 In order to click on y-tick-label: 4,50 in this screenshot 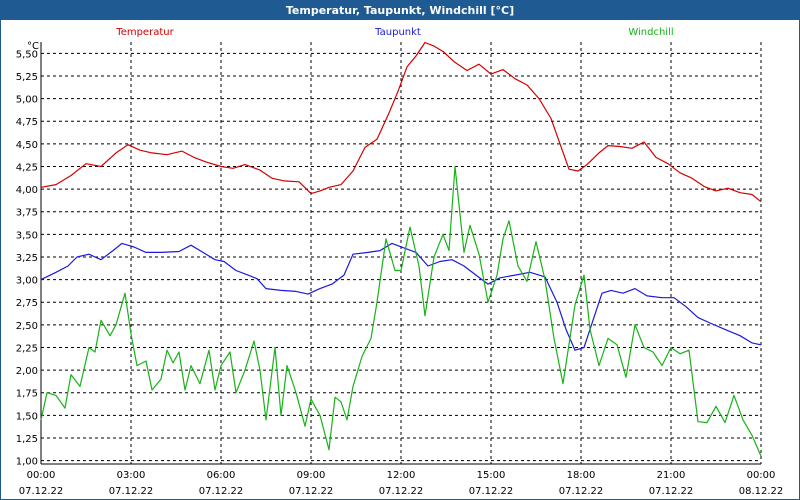, I will do `click(27, 145)`.